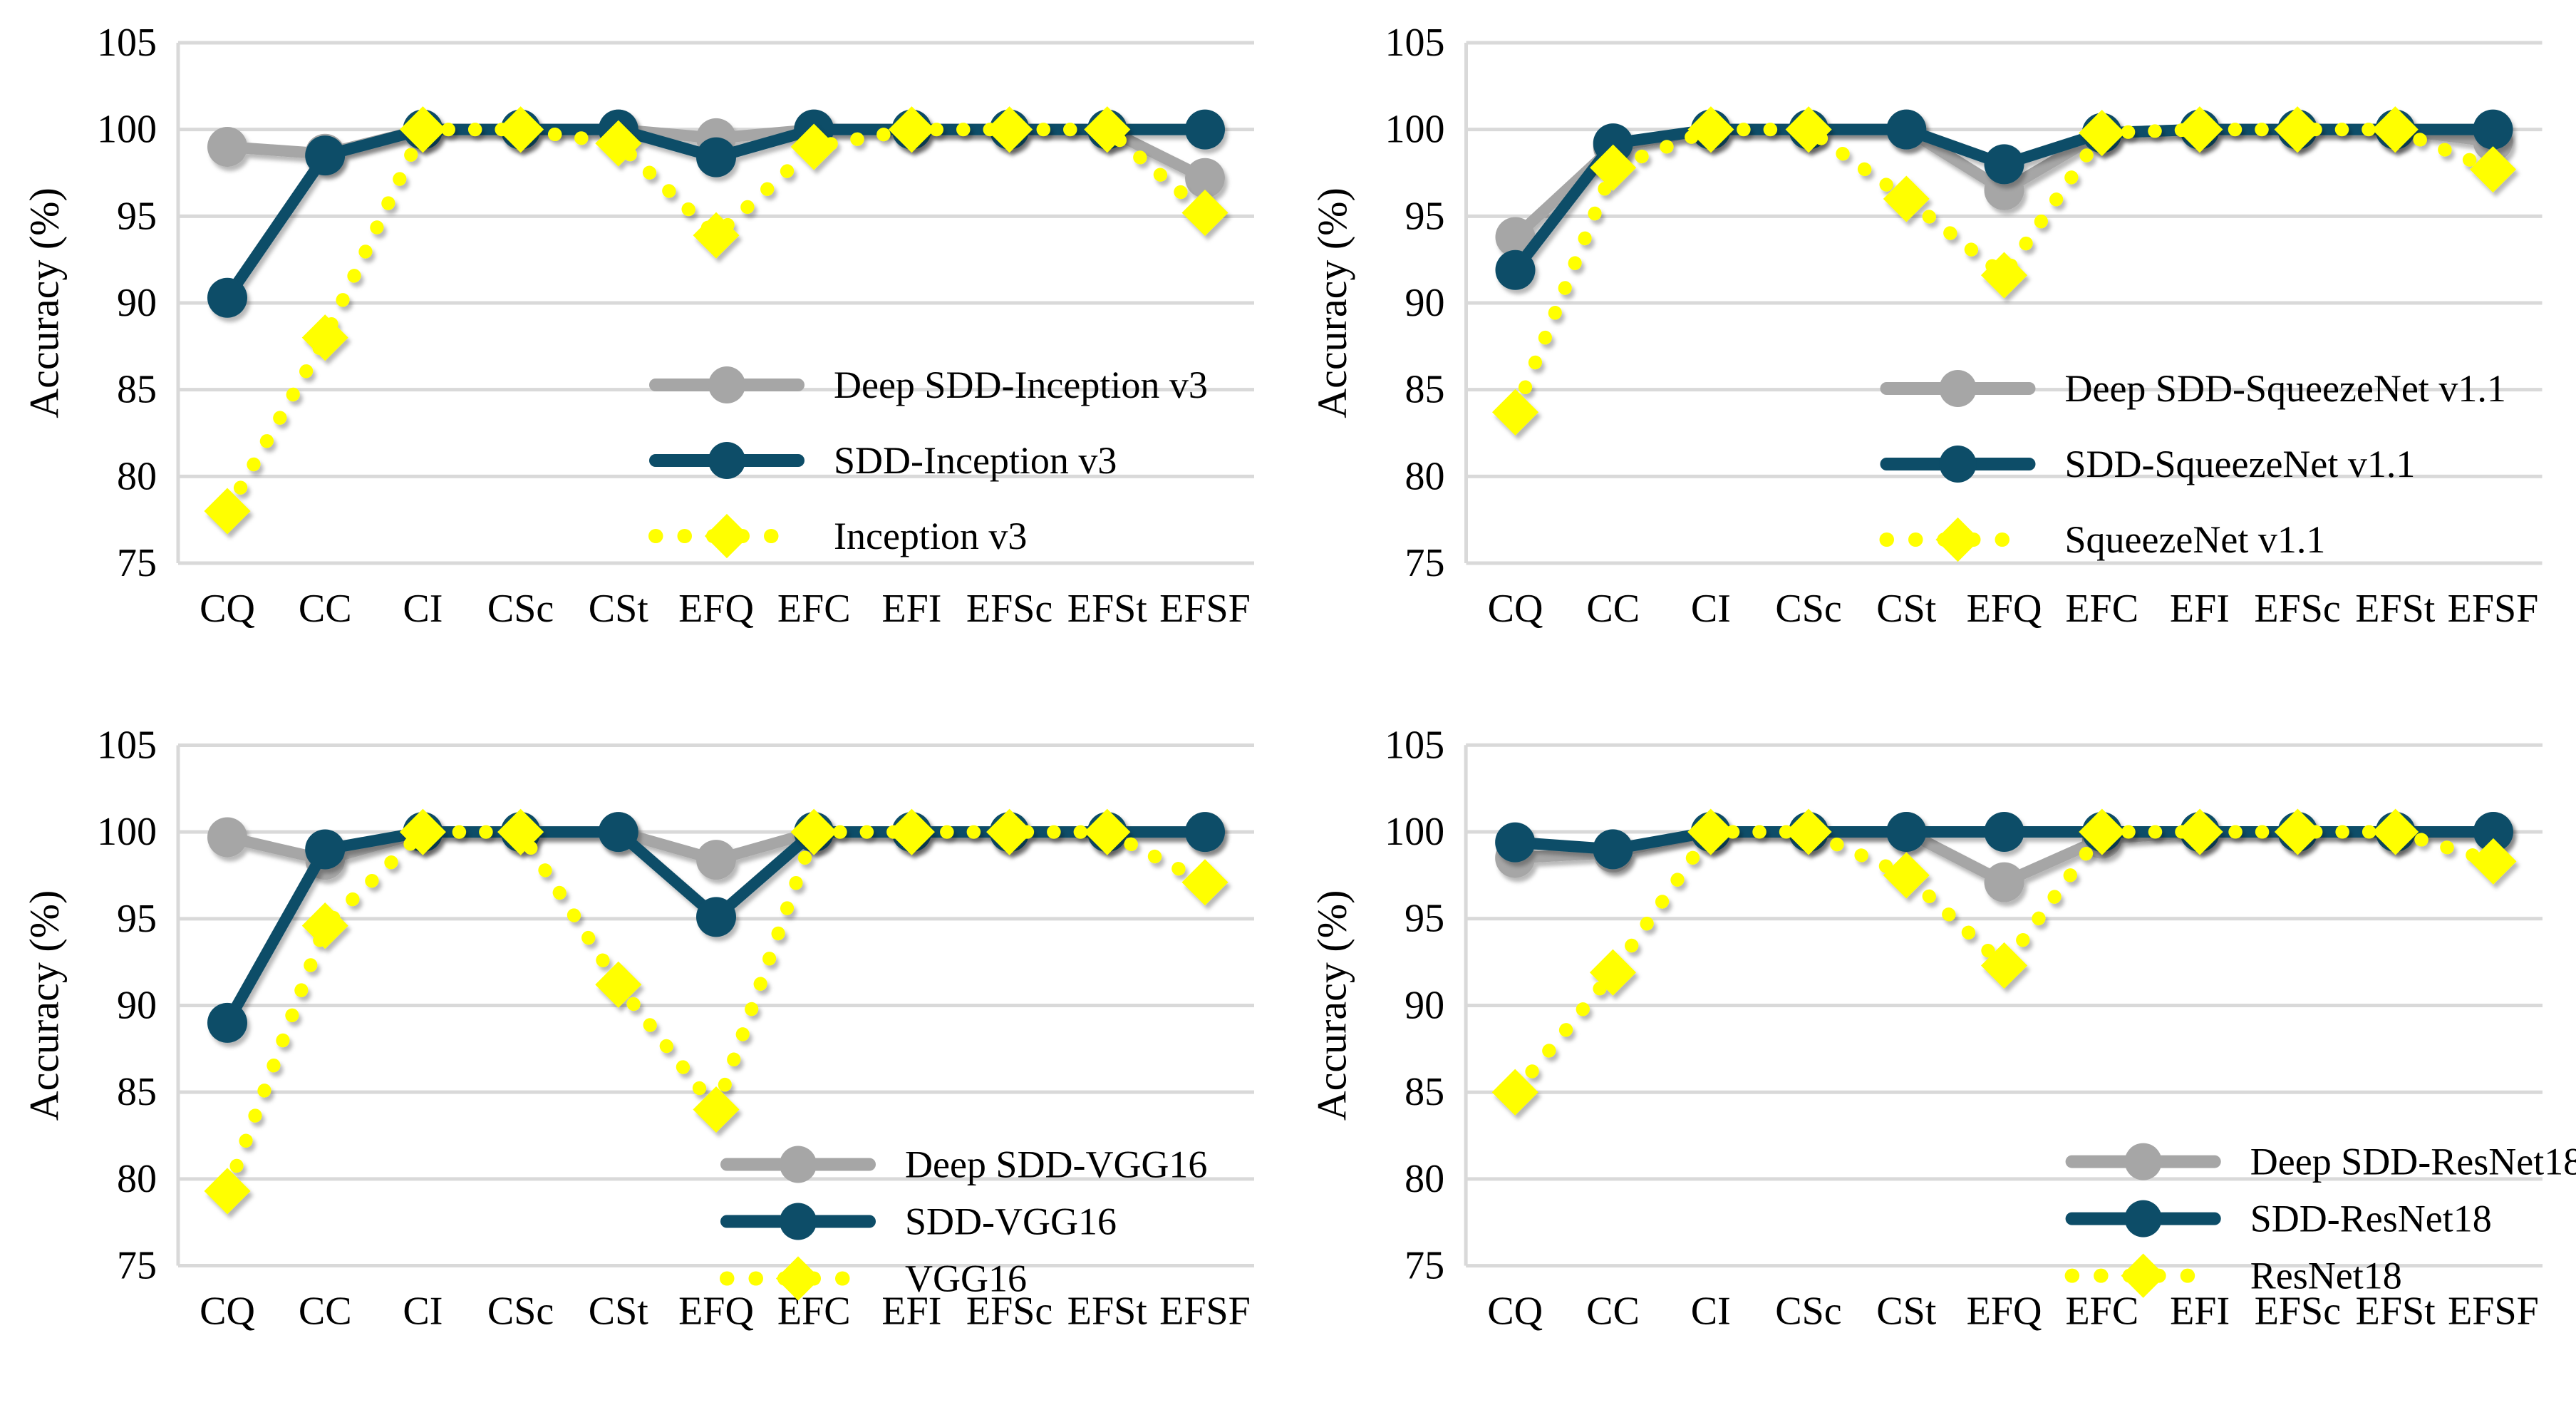  I want to click on legend-item: SDD-Inception v3, so click(883, 461).